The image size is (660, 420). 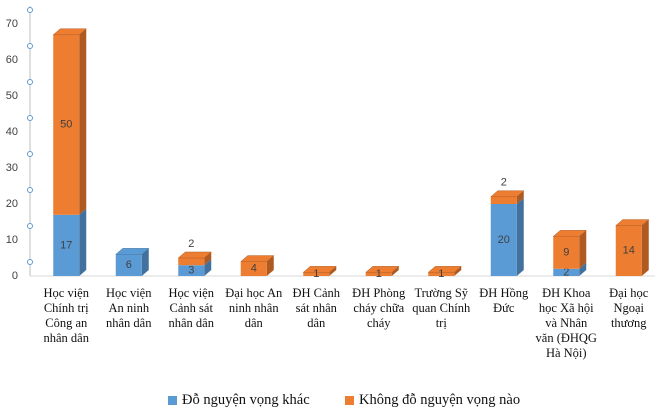 I want to click on data-label: 4, so click(x=254, y=269).